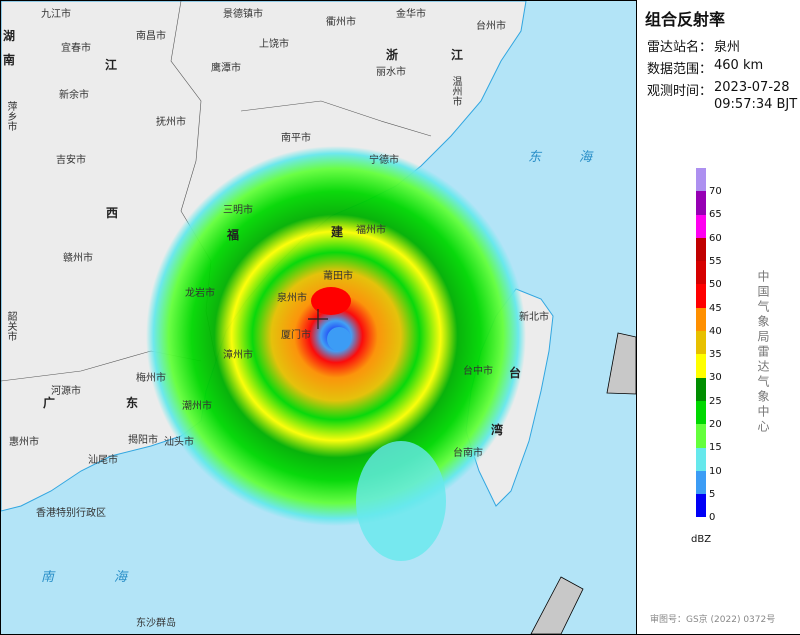  What do you see at coordinates (331, 301) in the screenshot?
I see `echo-core` at bounding box center [331, 301].